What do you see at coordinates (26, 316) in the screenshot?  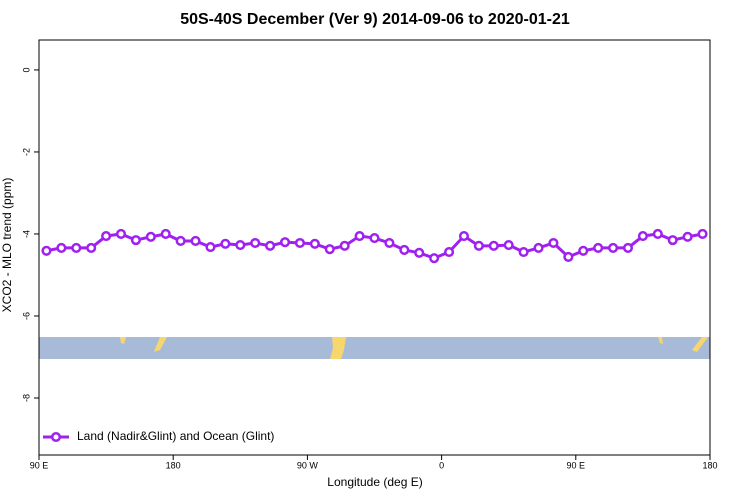 I see `y-tick-label: -6` at bounding box center [26, 316].